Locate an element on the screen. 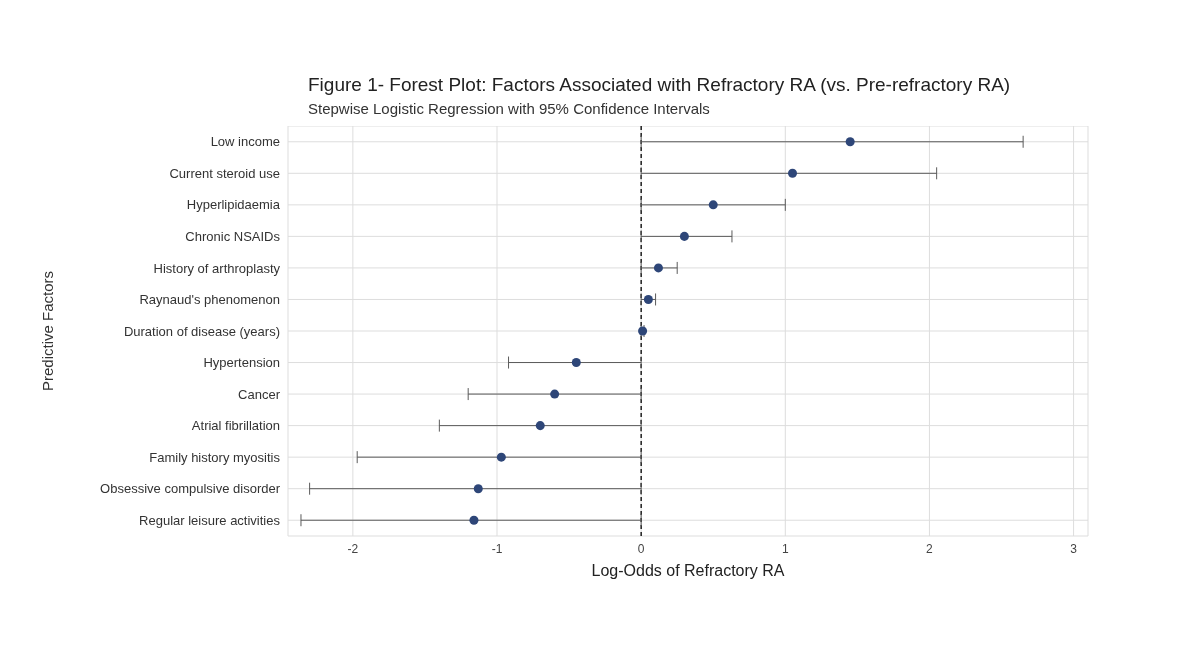 The height and width of the screenshot is (646, 1200). x-tick-label: 3 is located at coordinates (1074, 548).